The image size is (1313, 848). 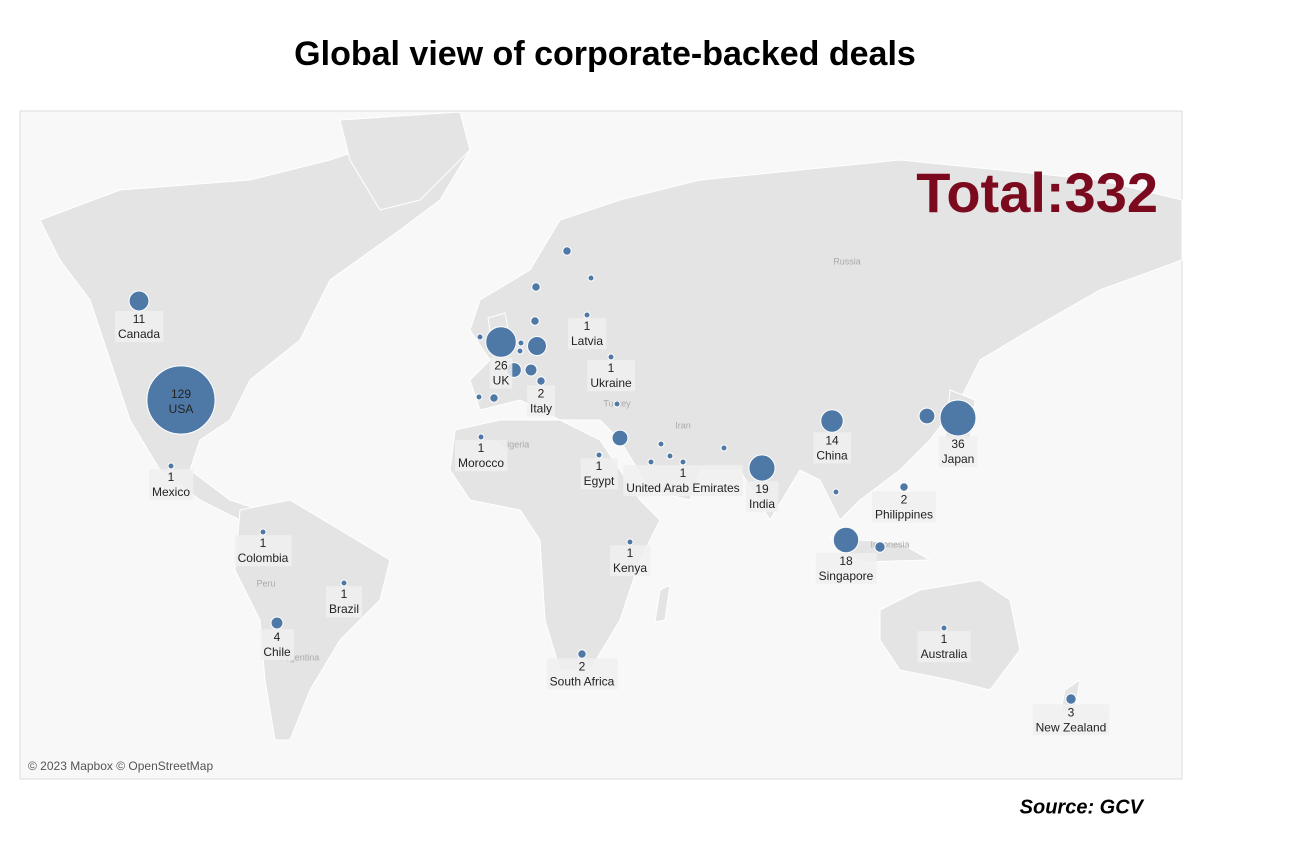 What do you see at coordinates (832, 455) in the screenshot?
I see `point-name-label: China` at bounding box center [832, 455].